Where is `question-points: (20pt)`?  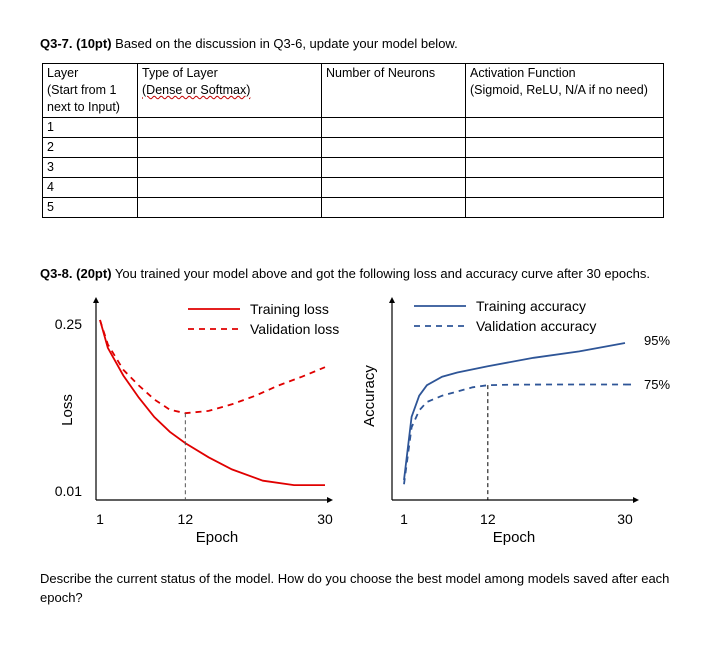
question-points: (20pt) is located at coordinates (94, 273).